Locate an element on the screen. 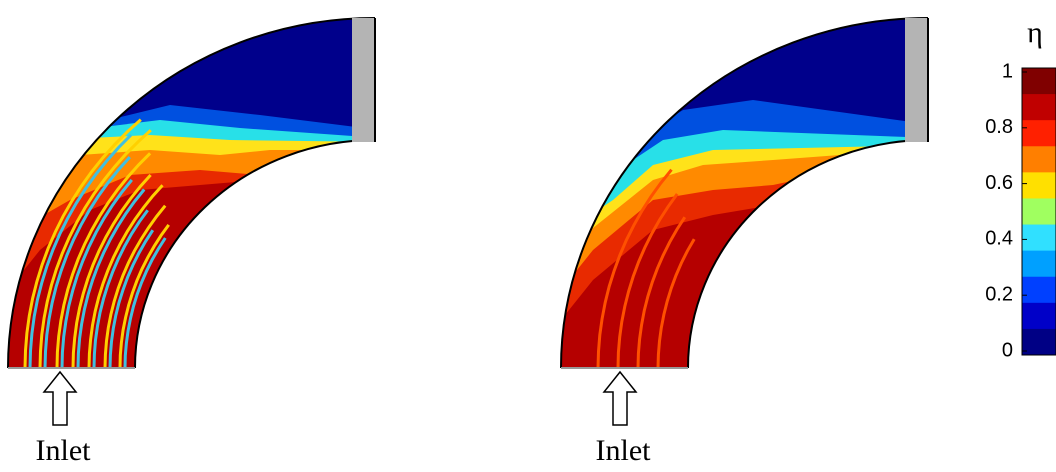  colorbar-tick-label: 0.2 is located at coordinates (999, 294).